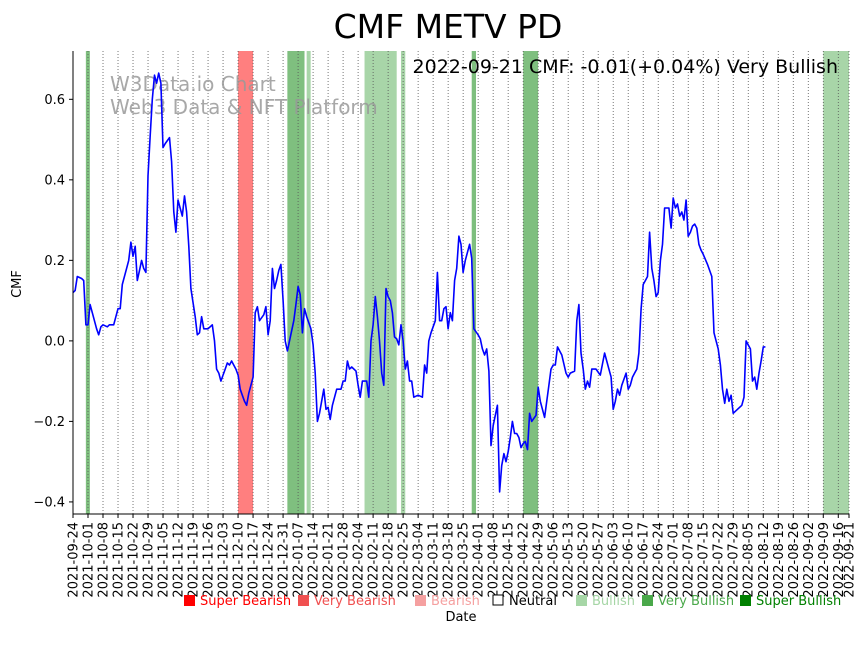 The height and width of the screenshot is (646, 867). What do you see at coordinates (54, 261) in the screenshot?
I see `y-tick-label: 0.2` at bounding box center [54, 261].